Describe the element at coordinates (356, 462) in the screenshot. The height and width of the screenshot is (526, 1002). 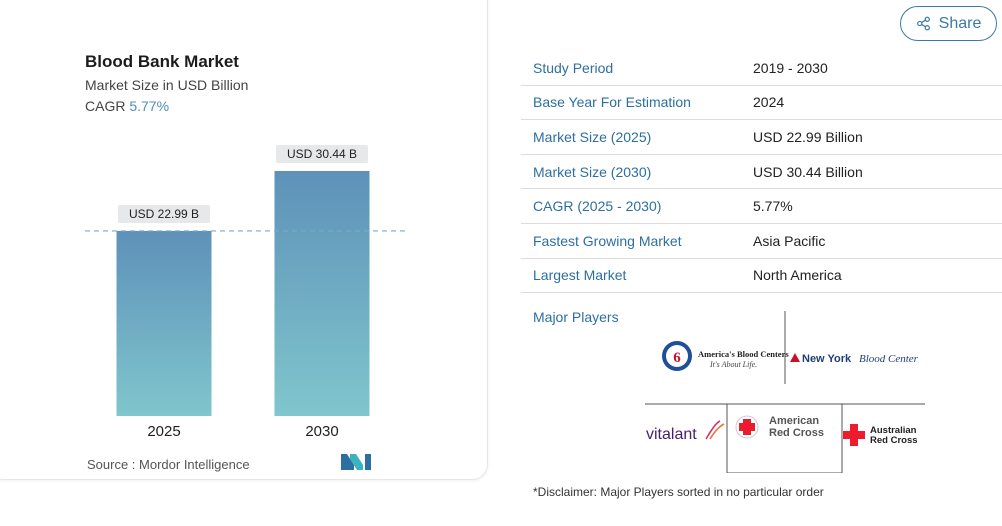
I see `mordor-logo-icon` at that location.